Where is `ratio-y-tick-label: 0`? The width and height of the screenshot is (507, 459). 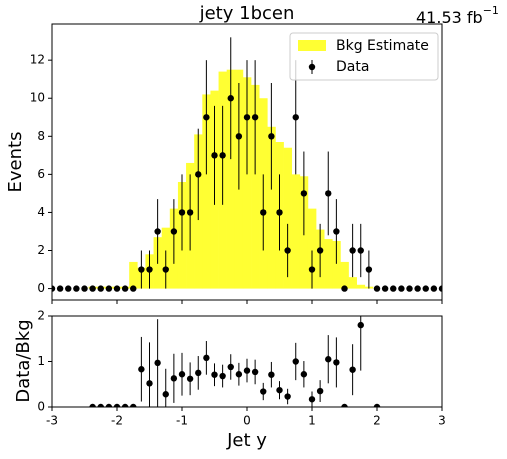 ratio-y-tick-label: 0 is located at coordinates (41, 407).